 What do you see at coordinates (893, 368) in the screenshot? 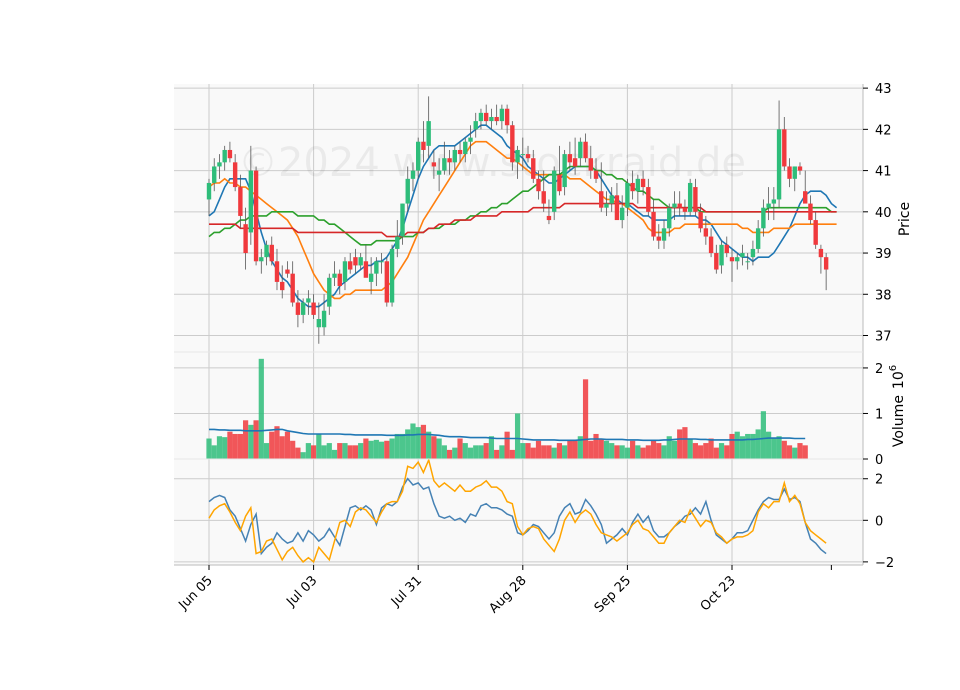
I see `volume-exponent-power: 6` at bounding box center [893, 368].